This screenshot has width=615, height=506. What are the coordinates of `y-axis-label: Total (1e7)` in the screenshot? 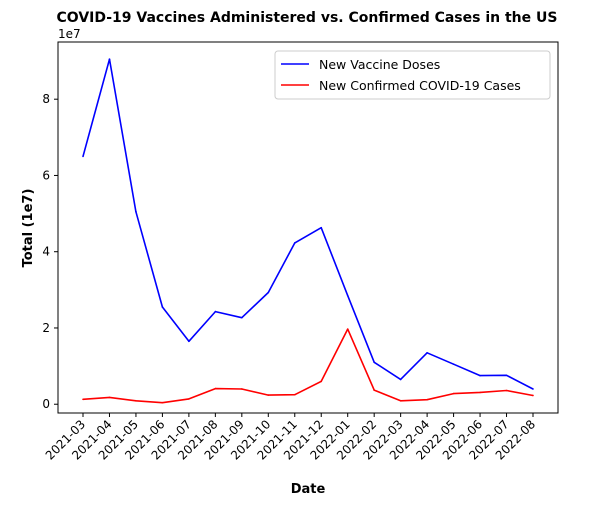 It's located at (28, 228).